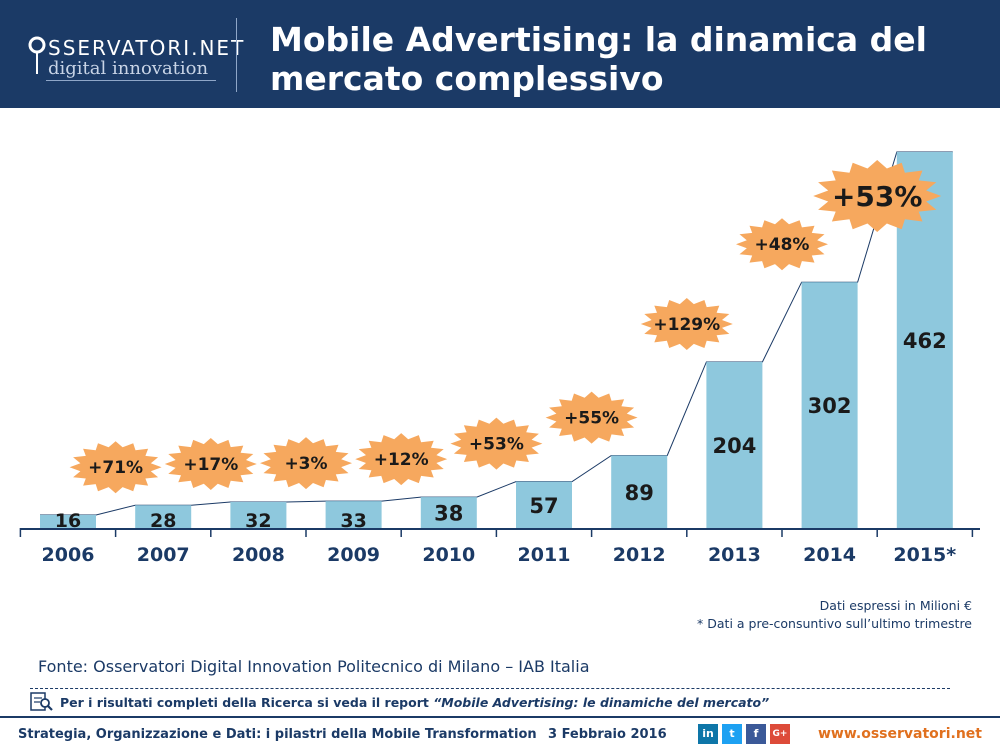 The width and height of the screenshot is (1000, 754). What do you see at coordinates (37, 55) in the screenshot?
I see `location-pin-icon` at bounding box center [37, 55].